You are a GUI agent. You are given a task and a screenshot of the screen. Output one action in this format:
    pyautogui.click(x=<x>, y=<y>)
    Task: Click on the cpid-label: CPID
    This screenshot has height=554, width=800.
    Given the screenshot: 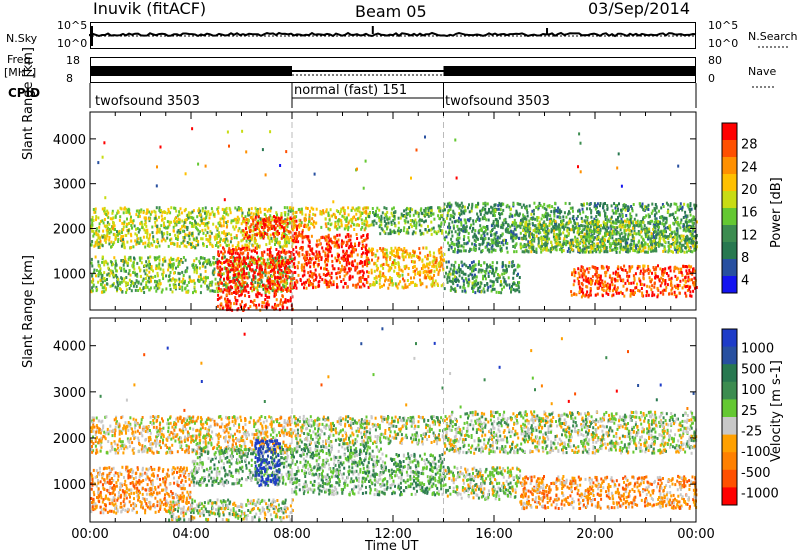 What is the action you would take?
    pyautogui.click(x=24, y=93)
    